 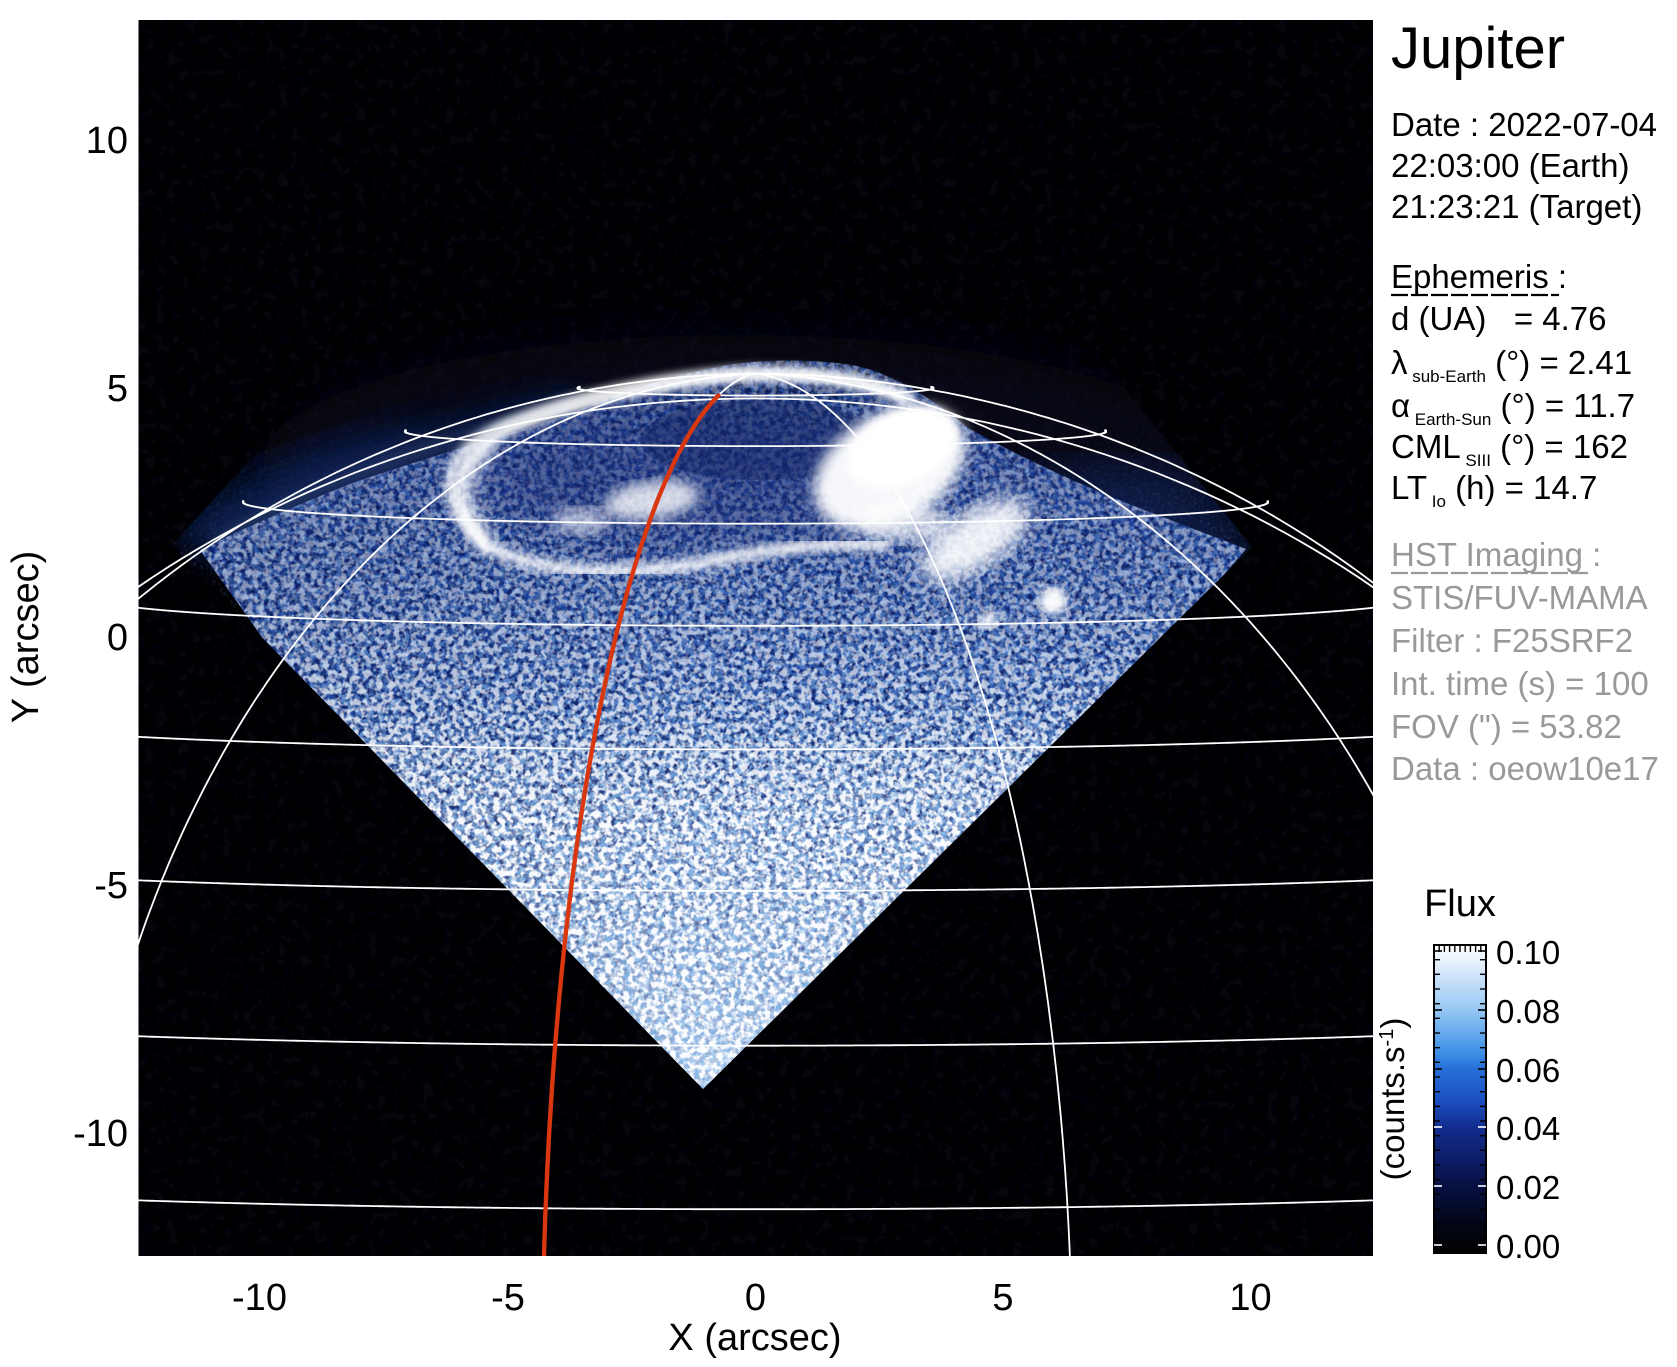 What do you see at coordinates (1520, 683) in the screenshot?
I see `svg-text: Int. time (s) = 100` at bounding box center [1520, 683].